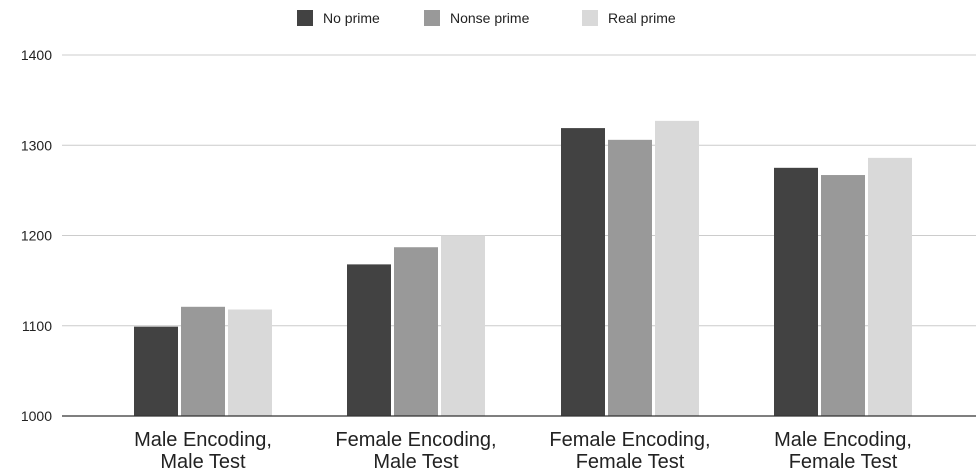 The height and width of the screenshot is (474, 976). Describe the element at coordinates (36, 55) in the screenshot. I see `y-tick-label: 1400` at that location.